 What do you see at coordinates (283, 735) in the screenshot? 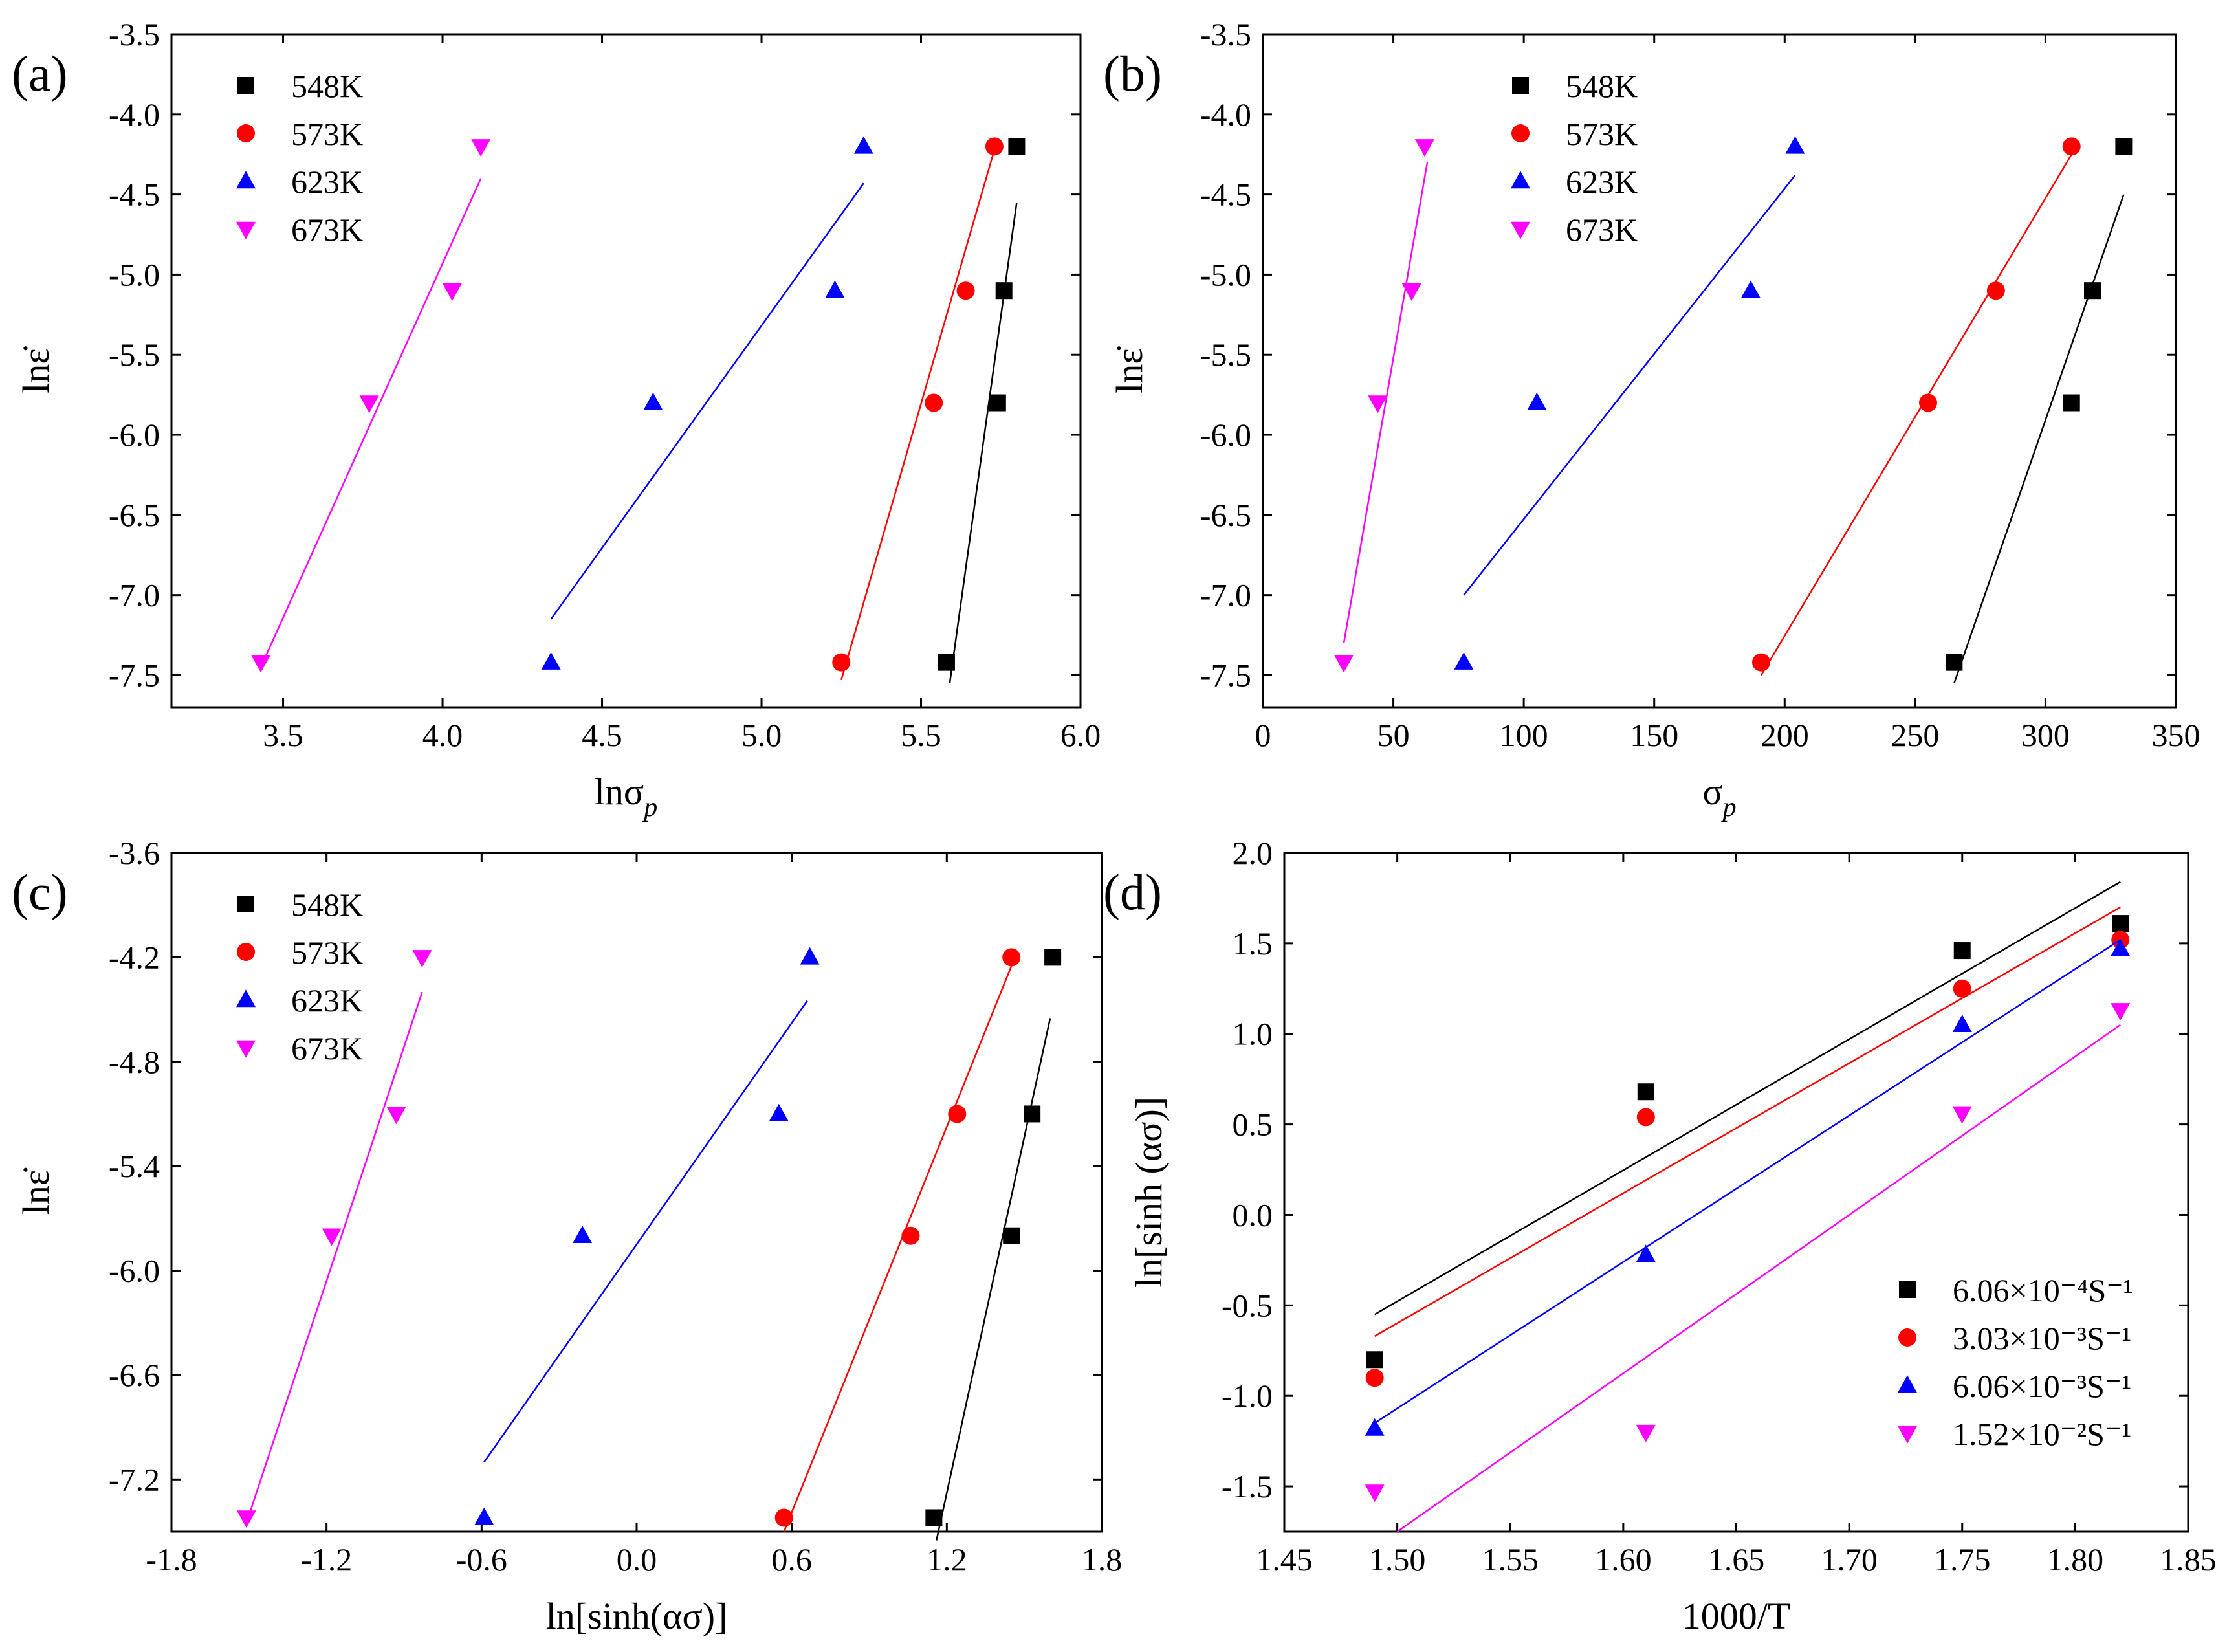
I see `x-tick-label: 3.5` at bounding box center [283, 735].